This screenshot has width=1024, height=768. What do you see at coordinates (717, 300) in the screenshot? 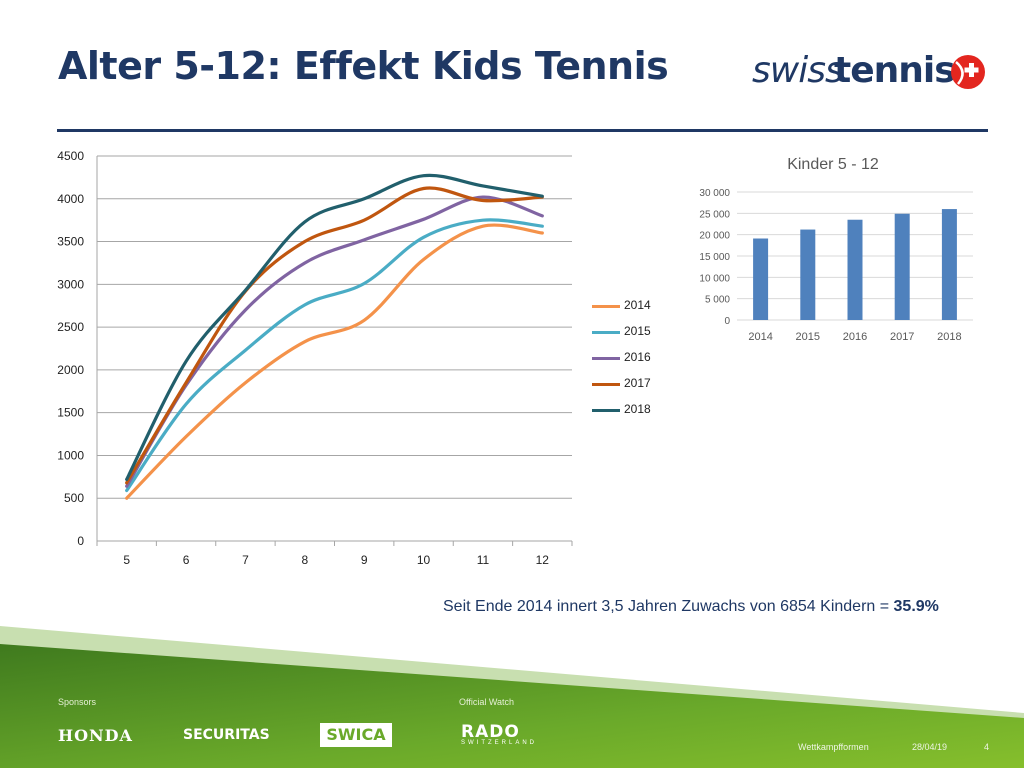
I see `y-tick-label: 5 000` at bounding box center [717, 300].